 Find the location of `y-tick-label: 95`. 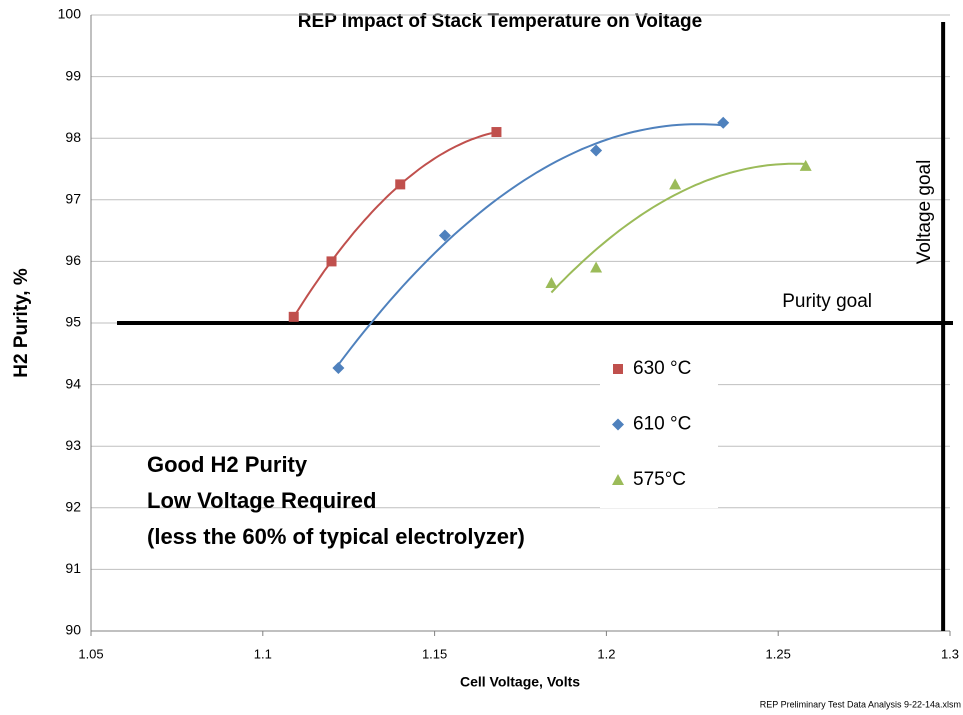

y-tick-label: 95 is located at coordinates (73, 322).